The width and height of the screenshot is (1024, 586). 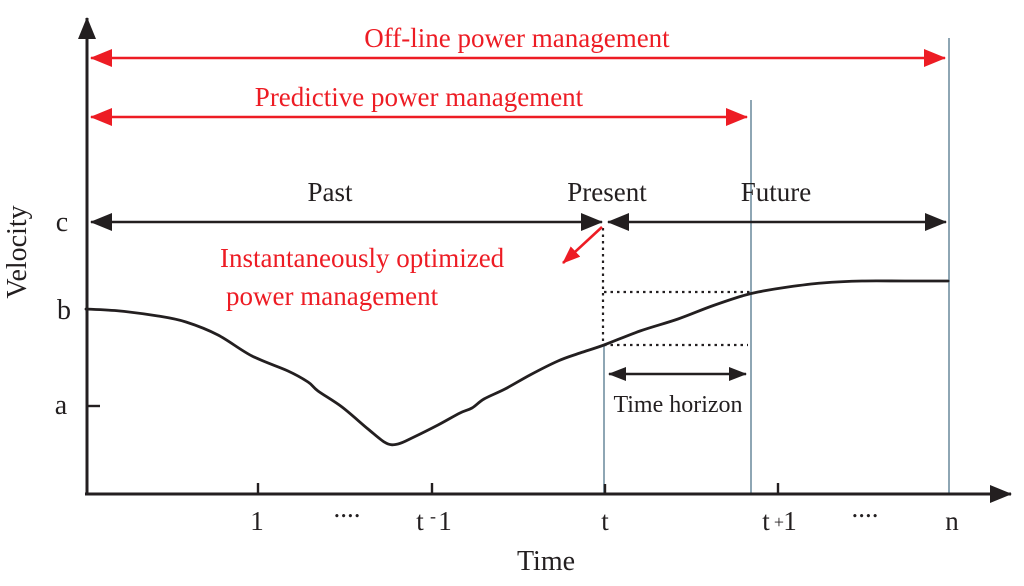 What do you see at coordinates (766, 521) in the screenshot?
I see `t-plus-1-t: t` at bounding box center [766, 521].